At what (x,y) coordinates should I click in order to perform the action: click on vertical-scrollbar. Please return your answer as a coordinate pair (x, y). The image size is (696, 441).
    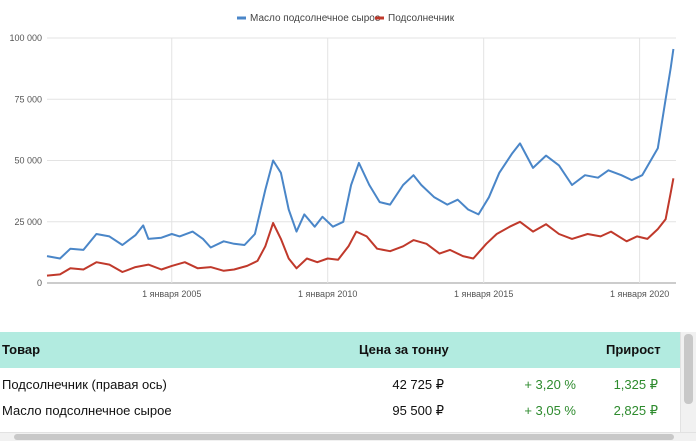
    Looking at the image, I should click on (688, 382).